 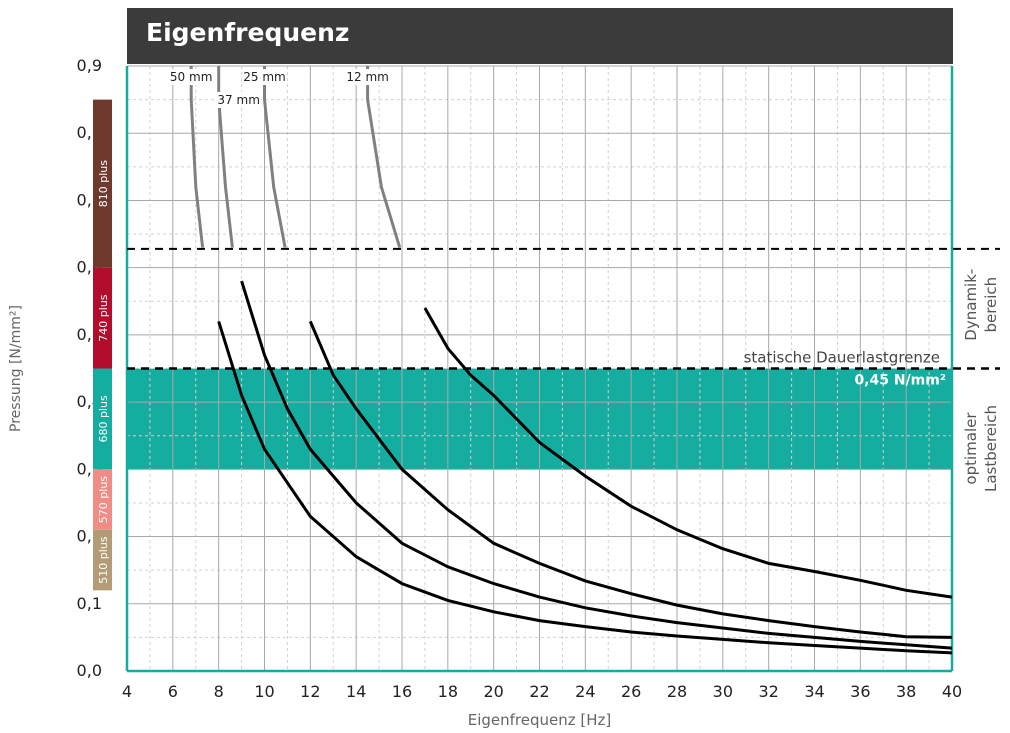 I want to click on x-tick-label: 34, so click(x=814, y=691).